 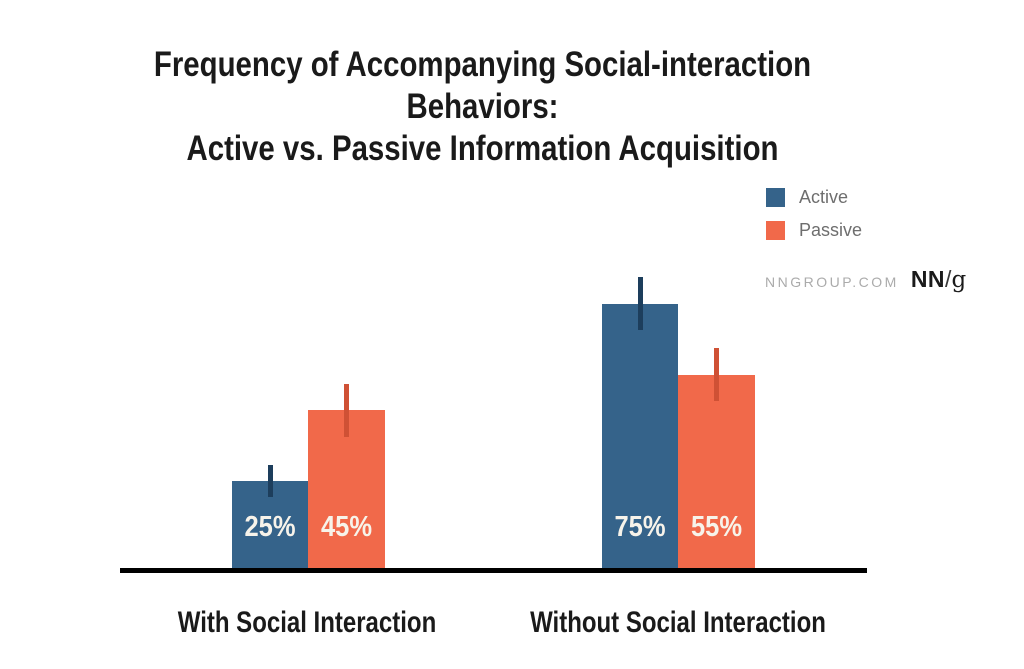 I want to click on legend: Active Passive, so click(x=814, y=220).